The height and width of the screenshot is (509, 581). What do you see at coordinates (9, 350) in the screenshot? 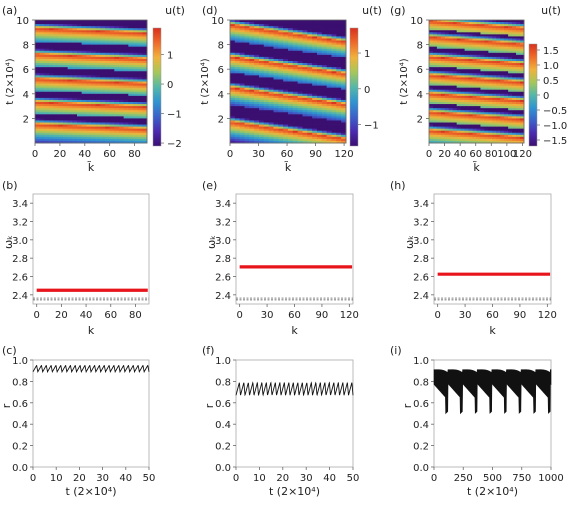
I see `panel-letter-c: (c)` at bounding box center [9, 350].